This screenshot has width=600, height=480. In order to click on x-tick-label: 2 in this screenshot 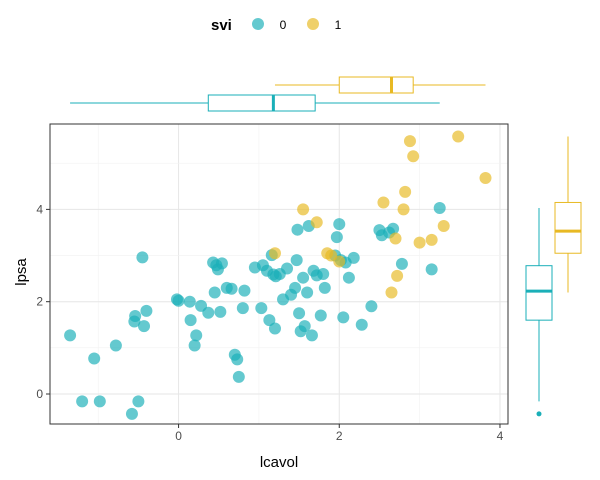, I will do `click(339, 436)`.